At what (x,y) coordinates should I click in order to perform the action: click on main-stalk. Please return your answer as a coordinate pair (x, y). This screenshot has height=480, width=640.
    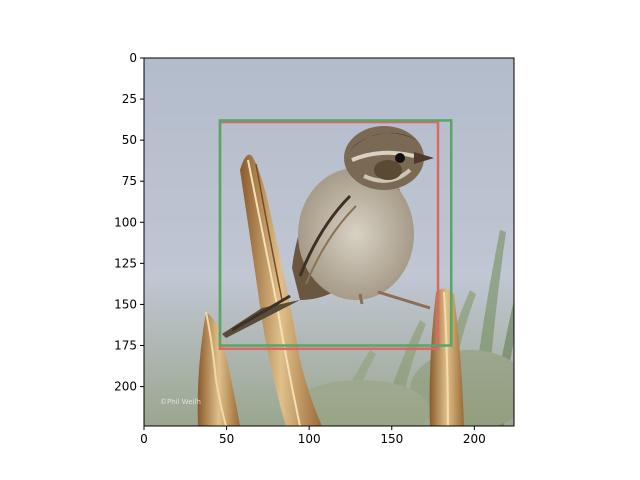
    Looking at the image, I should click on (281, 290).